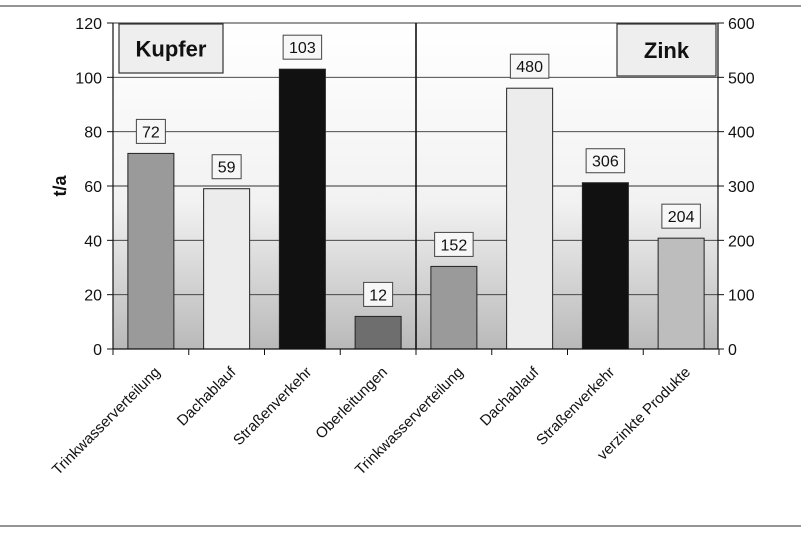 Image resolution: width=801 pixels, height=534 pixels. I want to click on x-category-label: Oberleitungen, so click(351, 403).